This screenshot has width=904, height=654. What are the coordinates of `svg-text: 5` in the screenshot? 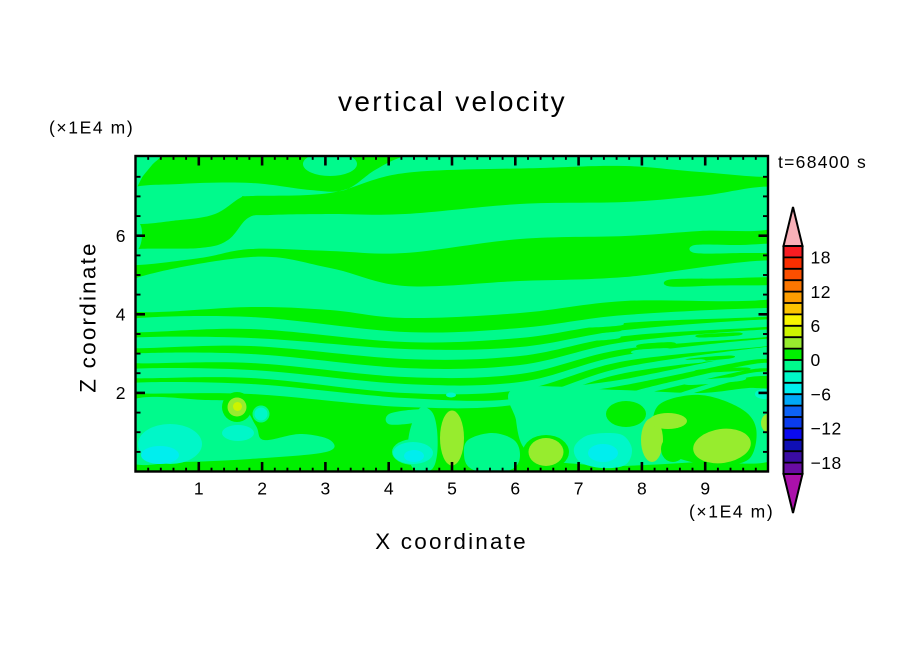 It's located at (452, 489).